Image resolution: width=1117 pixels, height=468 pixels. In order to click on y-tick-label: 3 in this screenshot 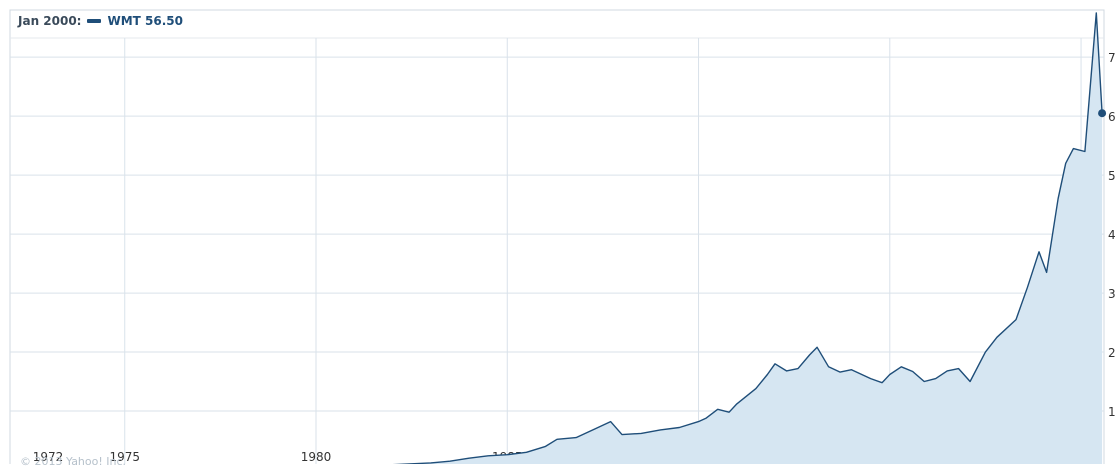, I will do `click(1112, 294)`.